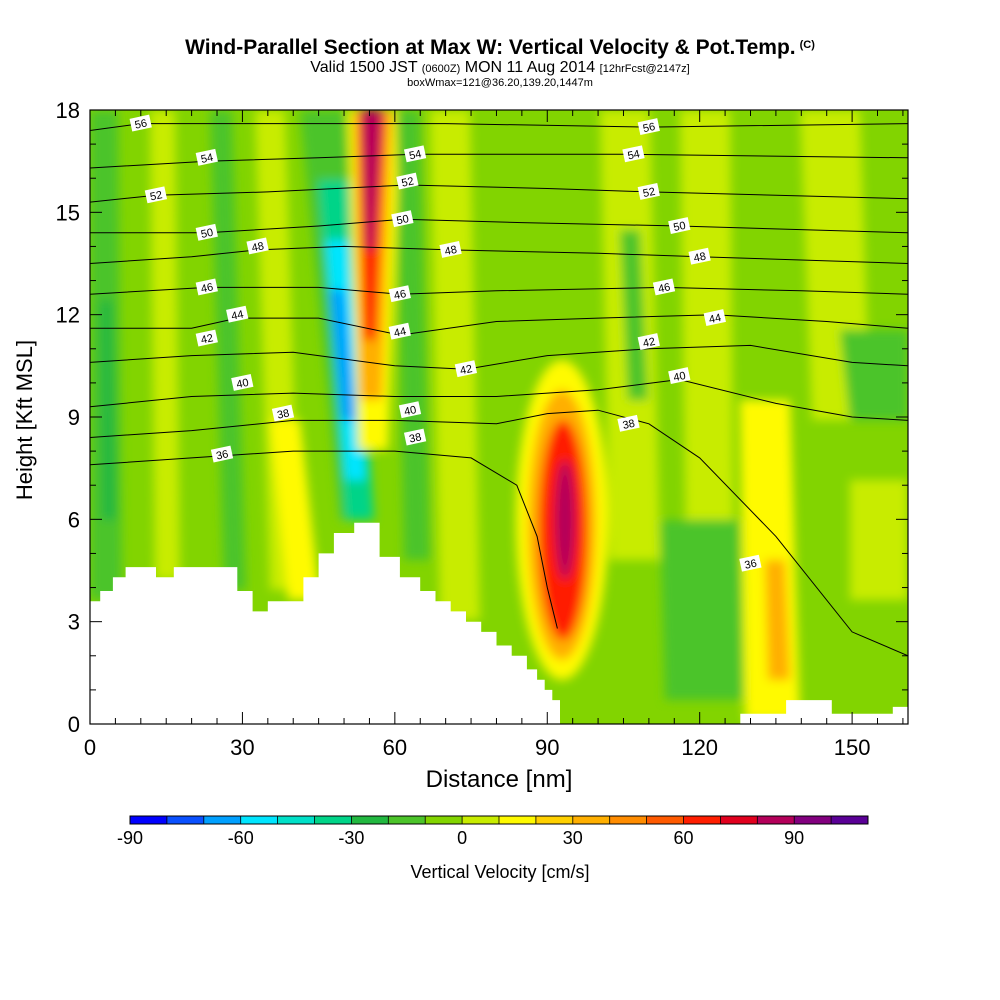 This screenshot has width=1000, height=1000. Describe the element at coordinates (565, 520) in the screenshot. I see `field-lower-updraft-max` at that location.